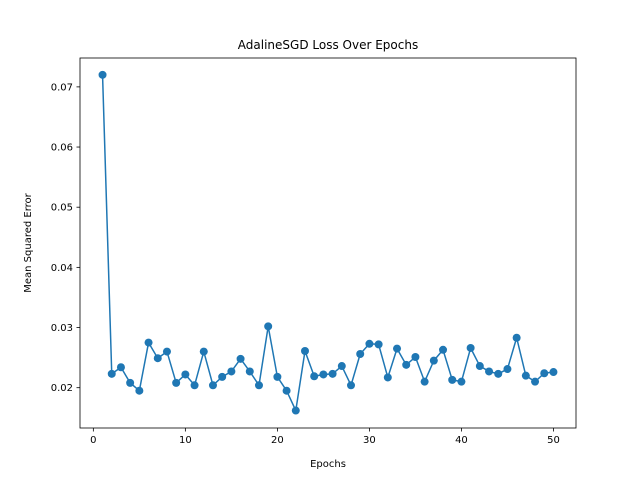  What do you see at coordinates (277, 440) in the screenshot?
I see `x-tick-label: 20` at bounding box center [277, 440].